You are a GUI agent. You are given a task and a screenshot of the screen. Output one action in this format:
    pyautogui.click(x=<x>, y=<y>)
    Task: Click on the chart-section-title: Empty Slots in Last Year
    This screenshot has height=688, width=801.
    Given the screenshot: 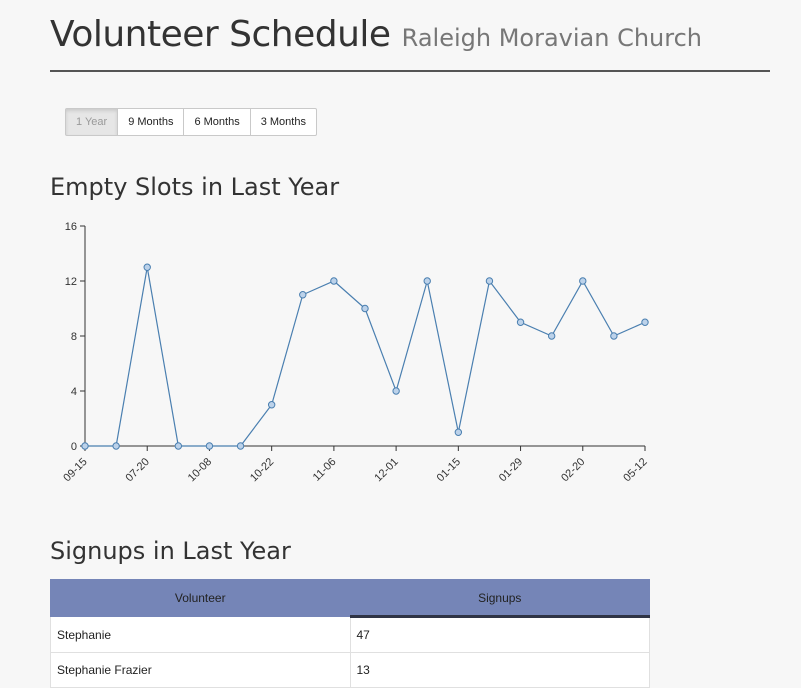 What is the action you would take?
    pyautogui.click(x=195, y=187)
    